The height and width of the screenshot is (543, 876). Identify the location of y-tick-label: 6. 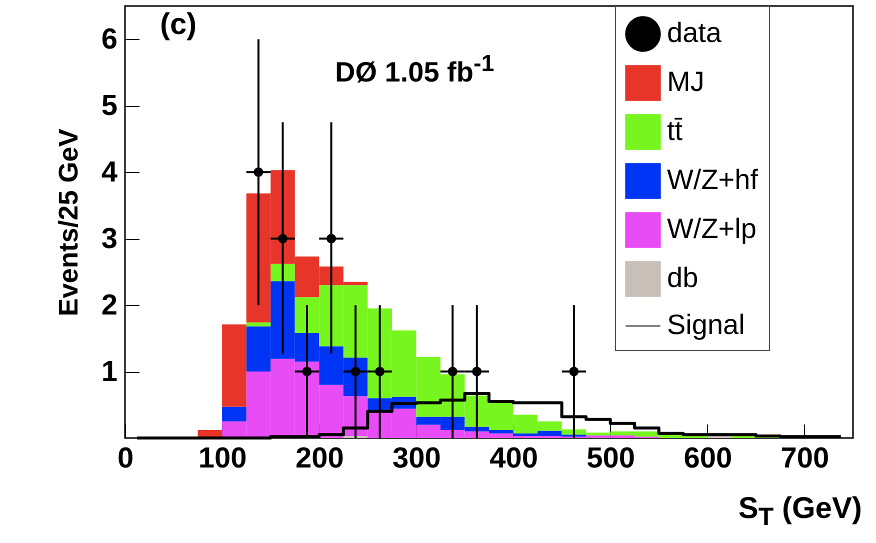
(109, 40).